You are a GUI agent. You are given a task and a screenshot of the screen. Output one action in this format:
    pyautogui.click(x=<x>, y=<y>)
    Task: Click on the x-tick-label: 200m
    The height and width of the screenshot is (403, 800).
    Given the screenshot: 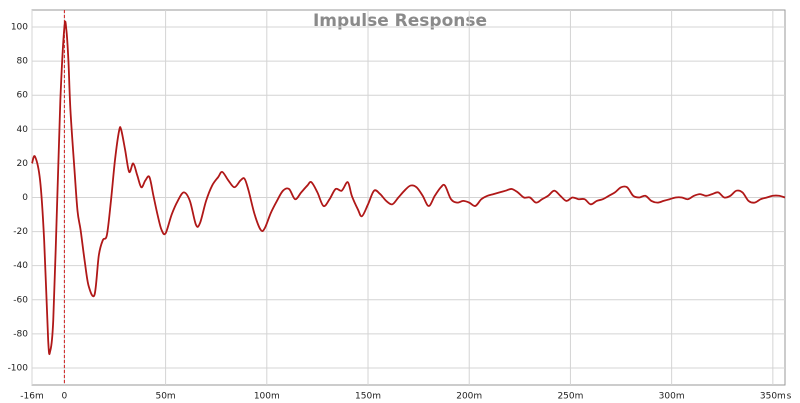 What is the action you would take?
    pyautogui.click(x=469, y=397)
    